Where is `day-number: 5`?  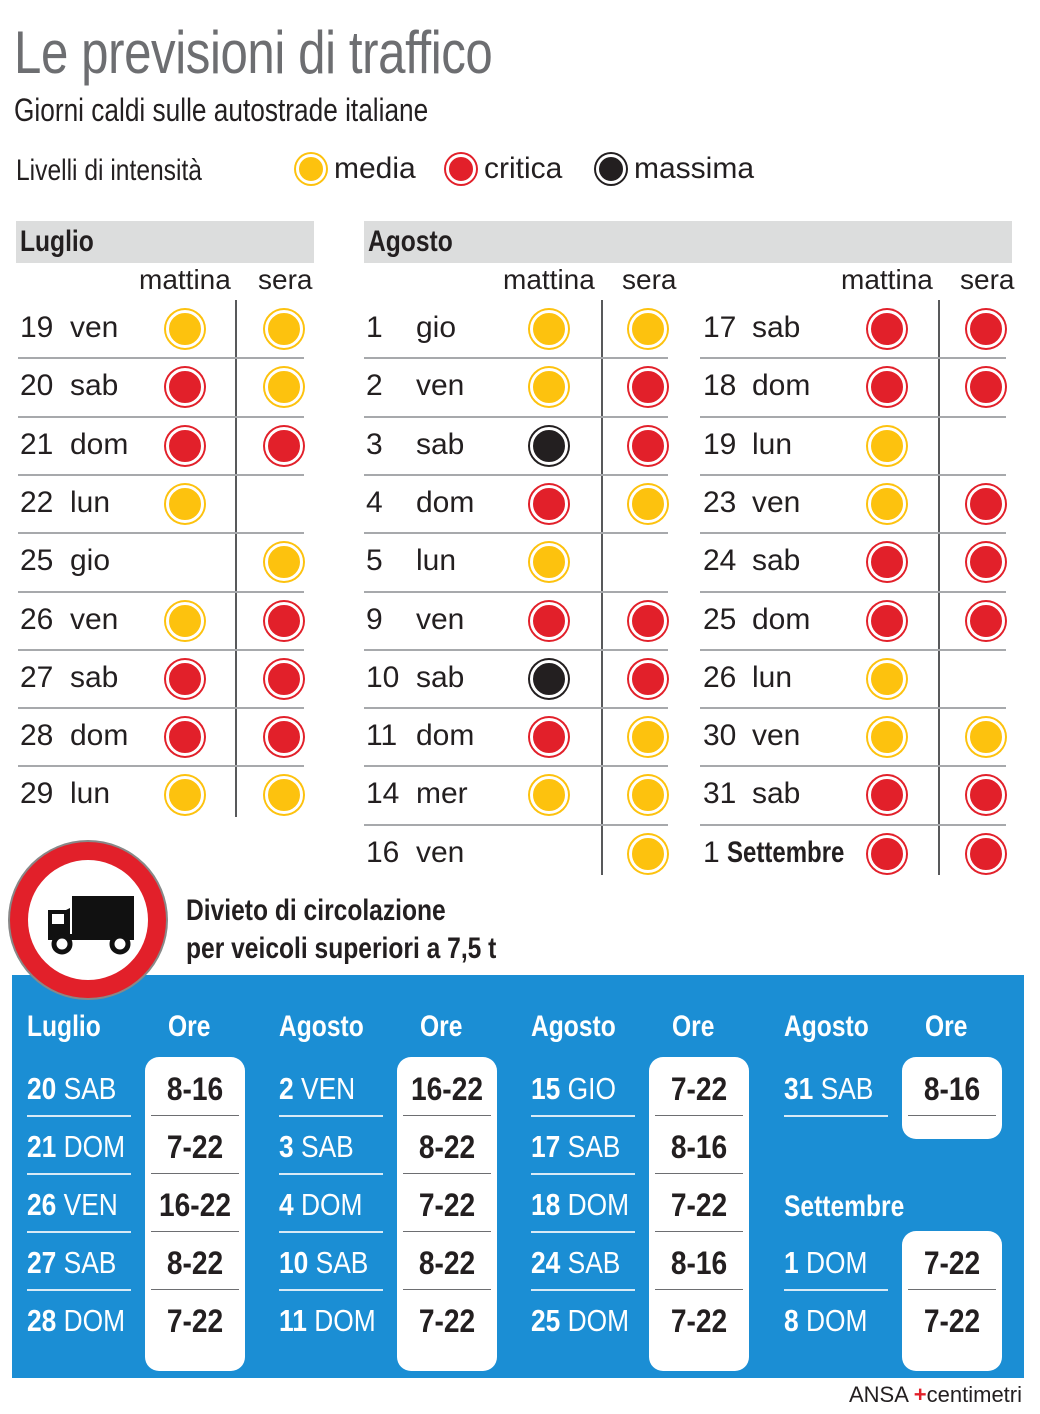
day-number: 5 is located at coordinates (374, 561).